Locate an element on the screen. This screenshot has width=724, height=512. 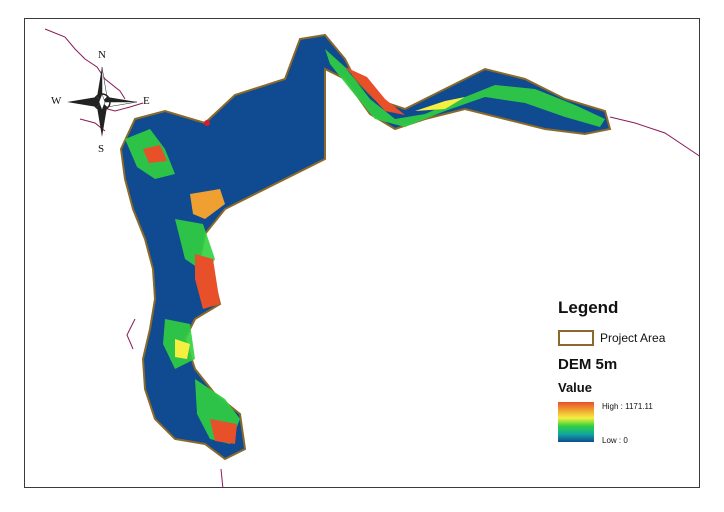
compass-south: S is located at coordinates (101, 149).